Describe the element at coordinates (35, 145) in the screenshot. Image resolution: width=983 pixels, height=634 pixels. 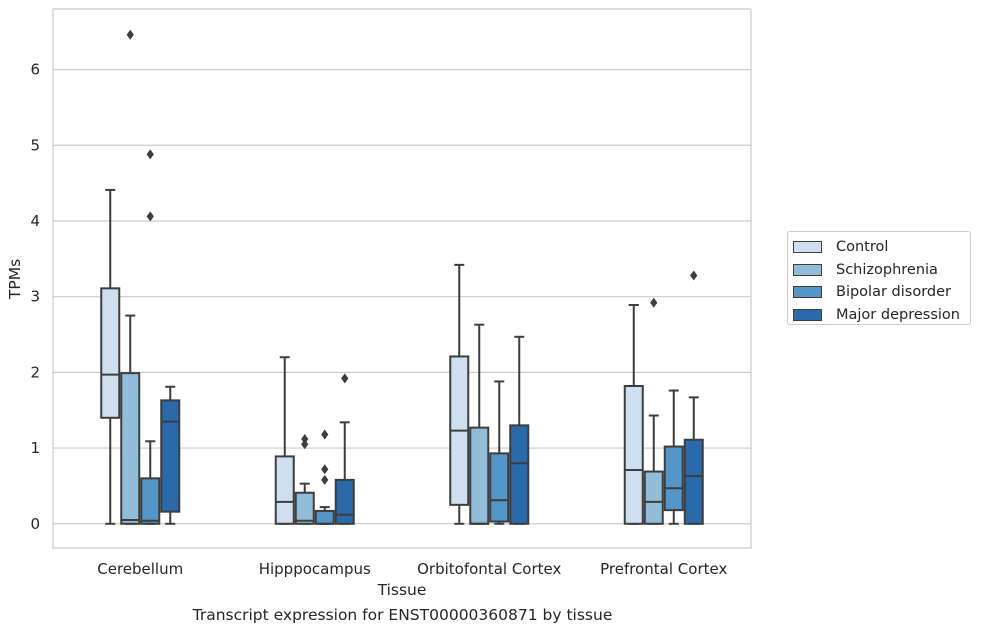
I see `y-tick-label: 5` at that location.